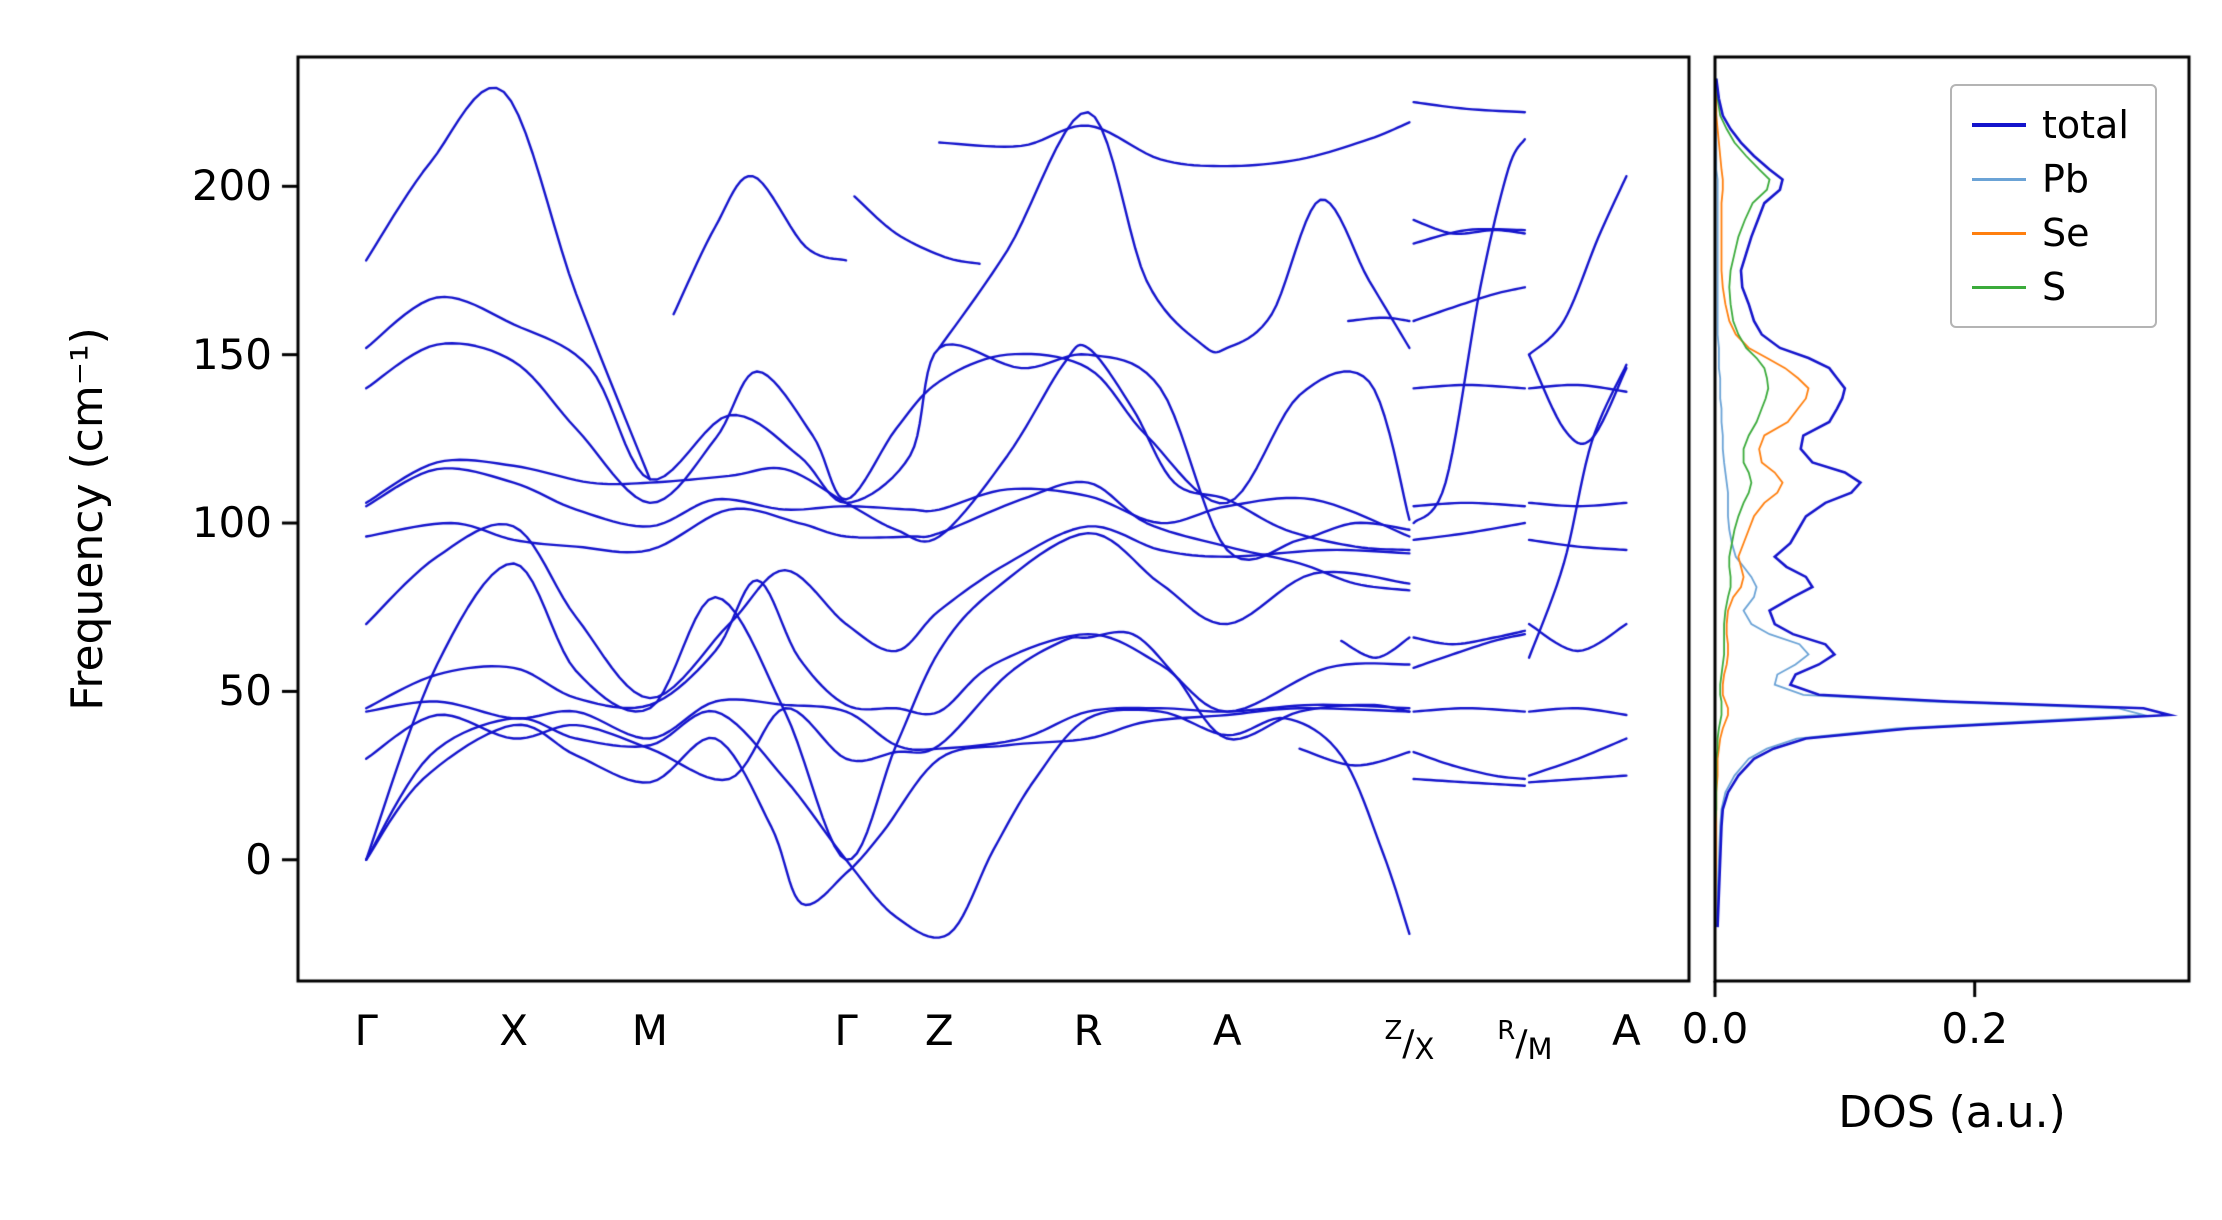 The height and width of the screenshot is (1220, 2222). I want to click on dos-legend: total Pb Se S, so click(2053, 206).